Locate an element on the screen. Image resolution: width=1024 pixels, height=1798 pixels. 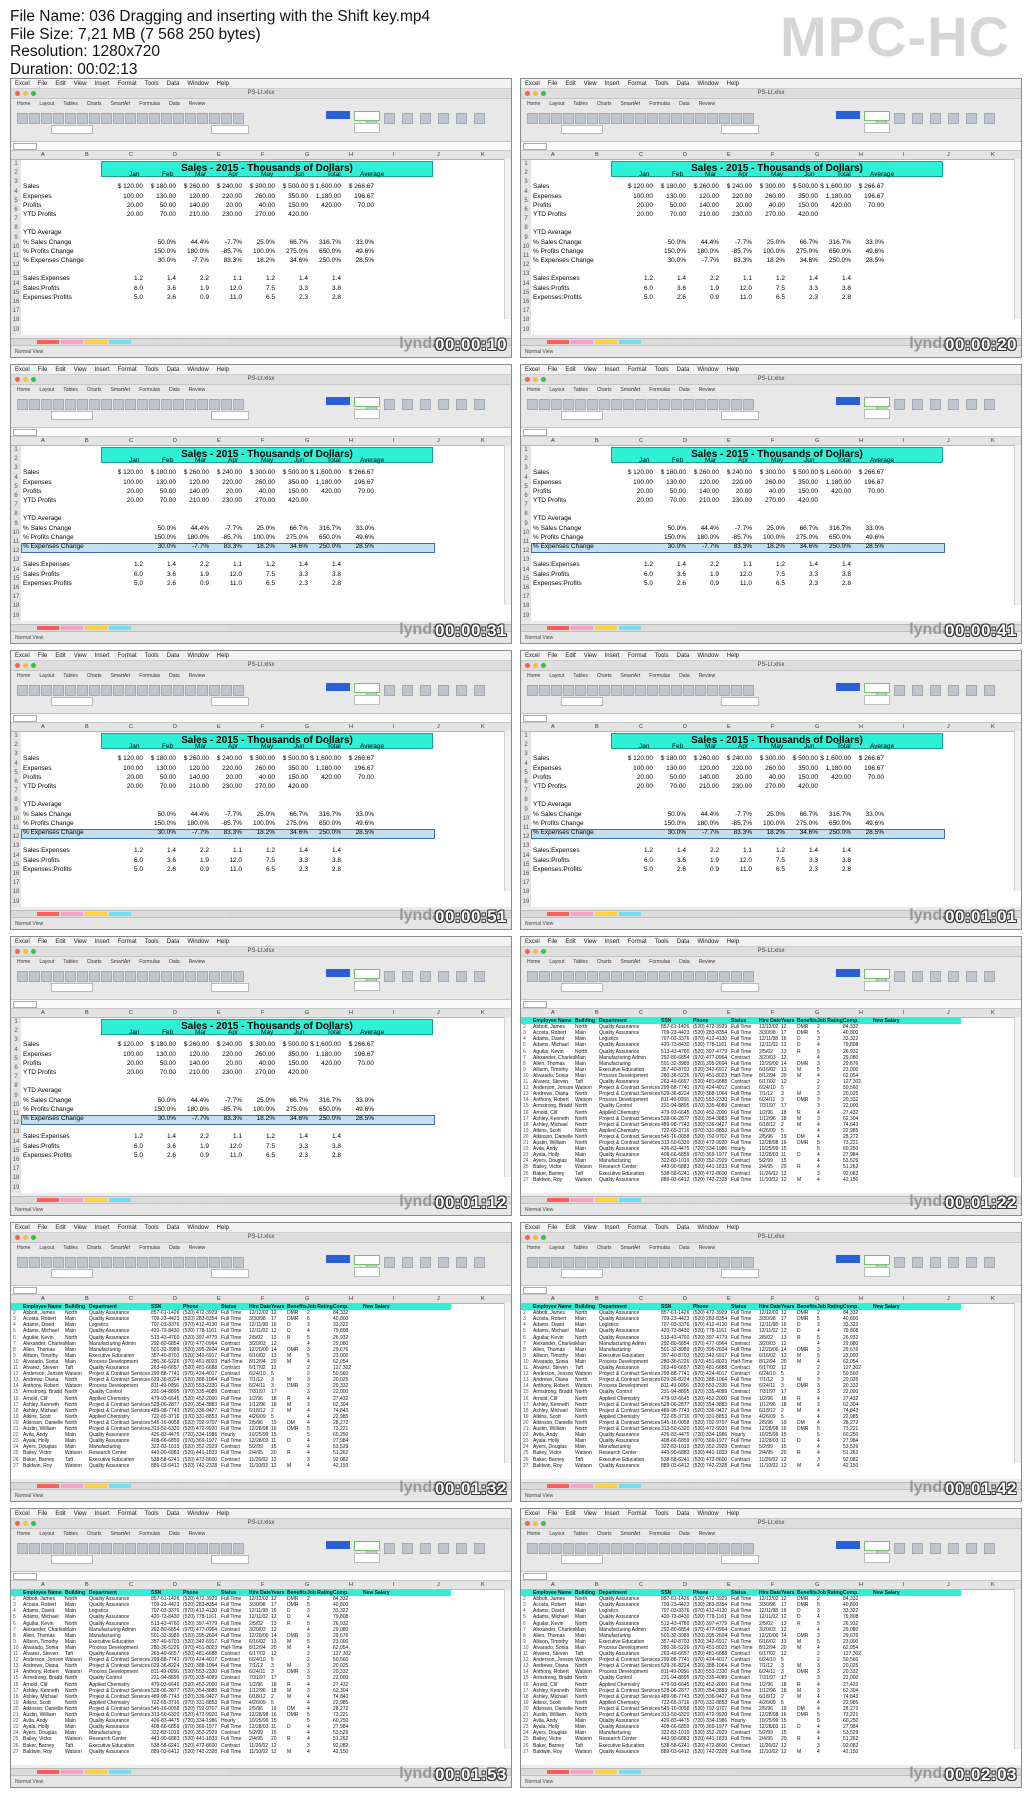
table-cell: 292-80-6854 is located at coordinates (165, 1343).